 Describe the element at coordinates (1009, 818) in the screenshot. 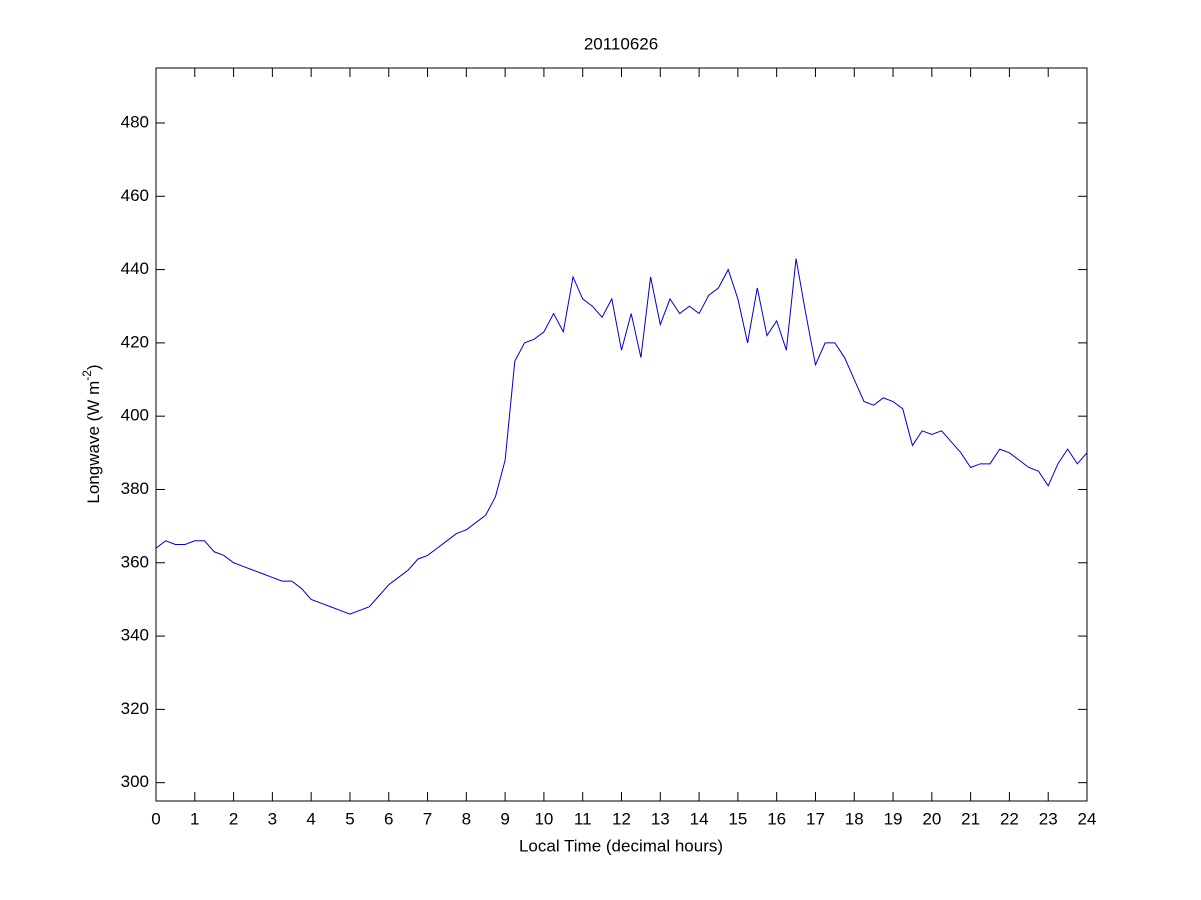

I see `x-tick-label: 22` at that location.